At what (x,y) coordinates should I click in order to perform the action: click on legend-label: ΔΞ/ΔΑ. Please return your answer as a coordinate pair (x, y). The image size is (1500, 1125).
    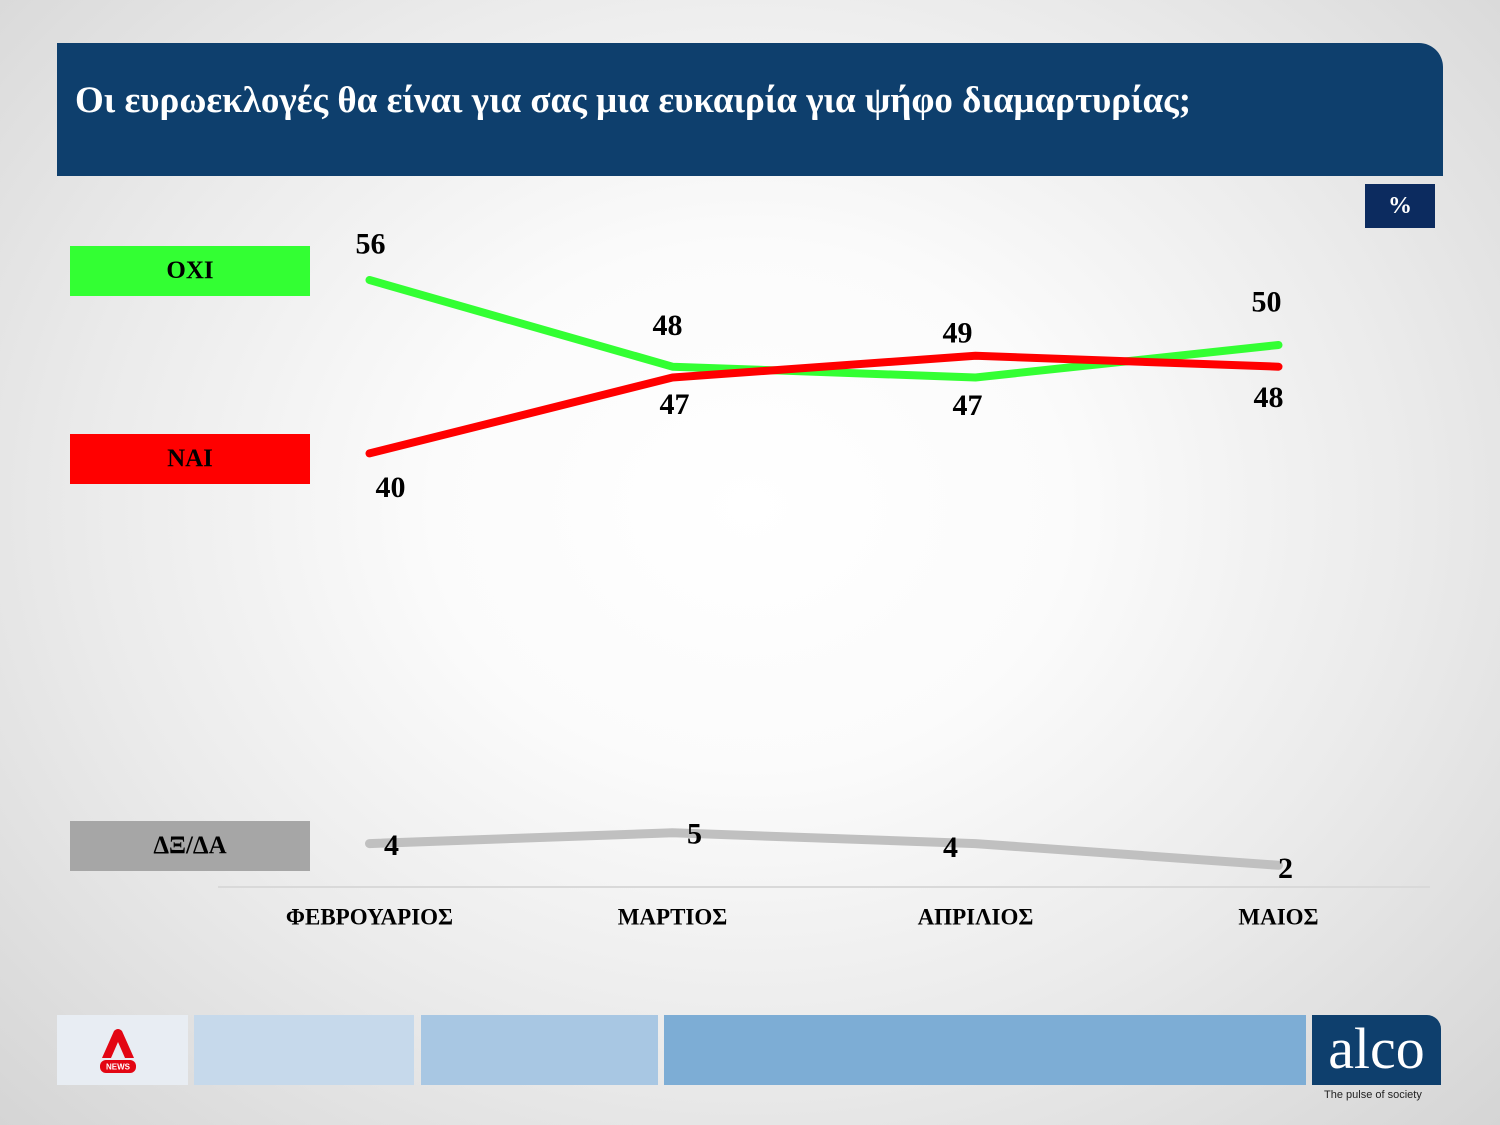
    Looking at the image, I should click on (190, 845).